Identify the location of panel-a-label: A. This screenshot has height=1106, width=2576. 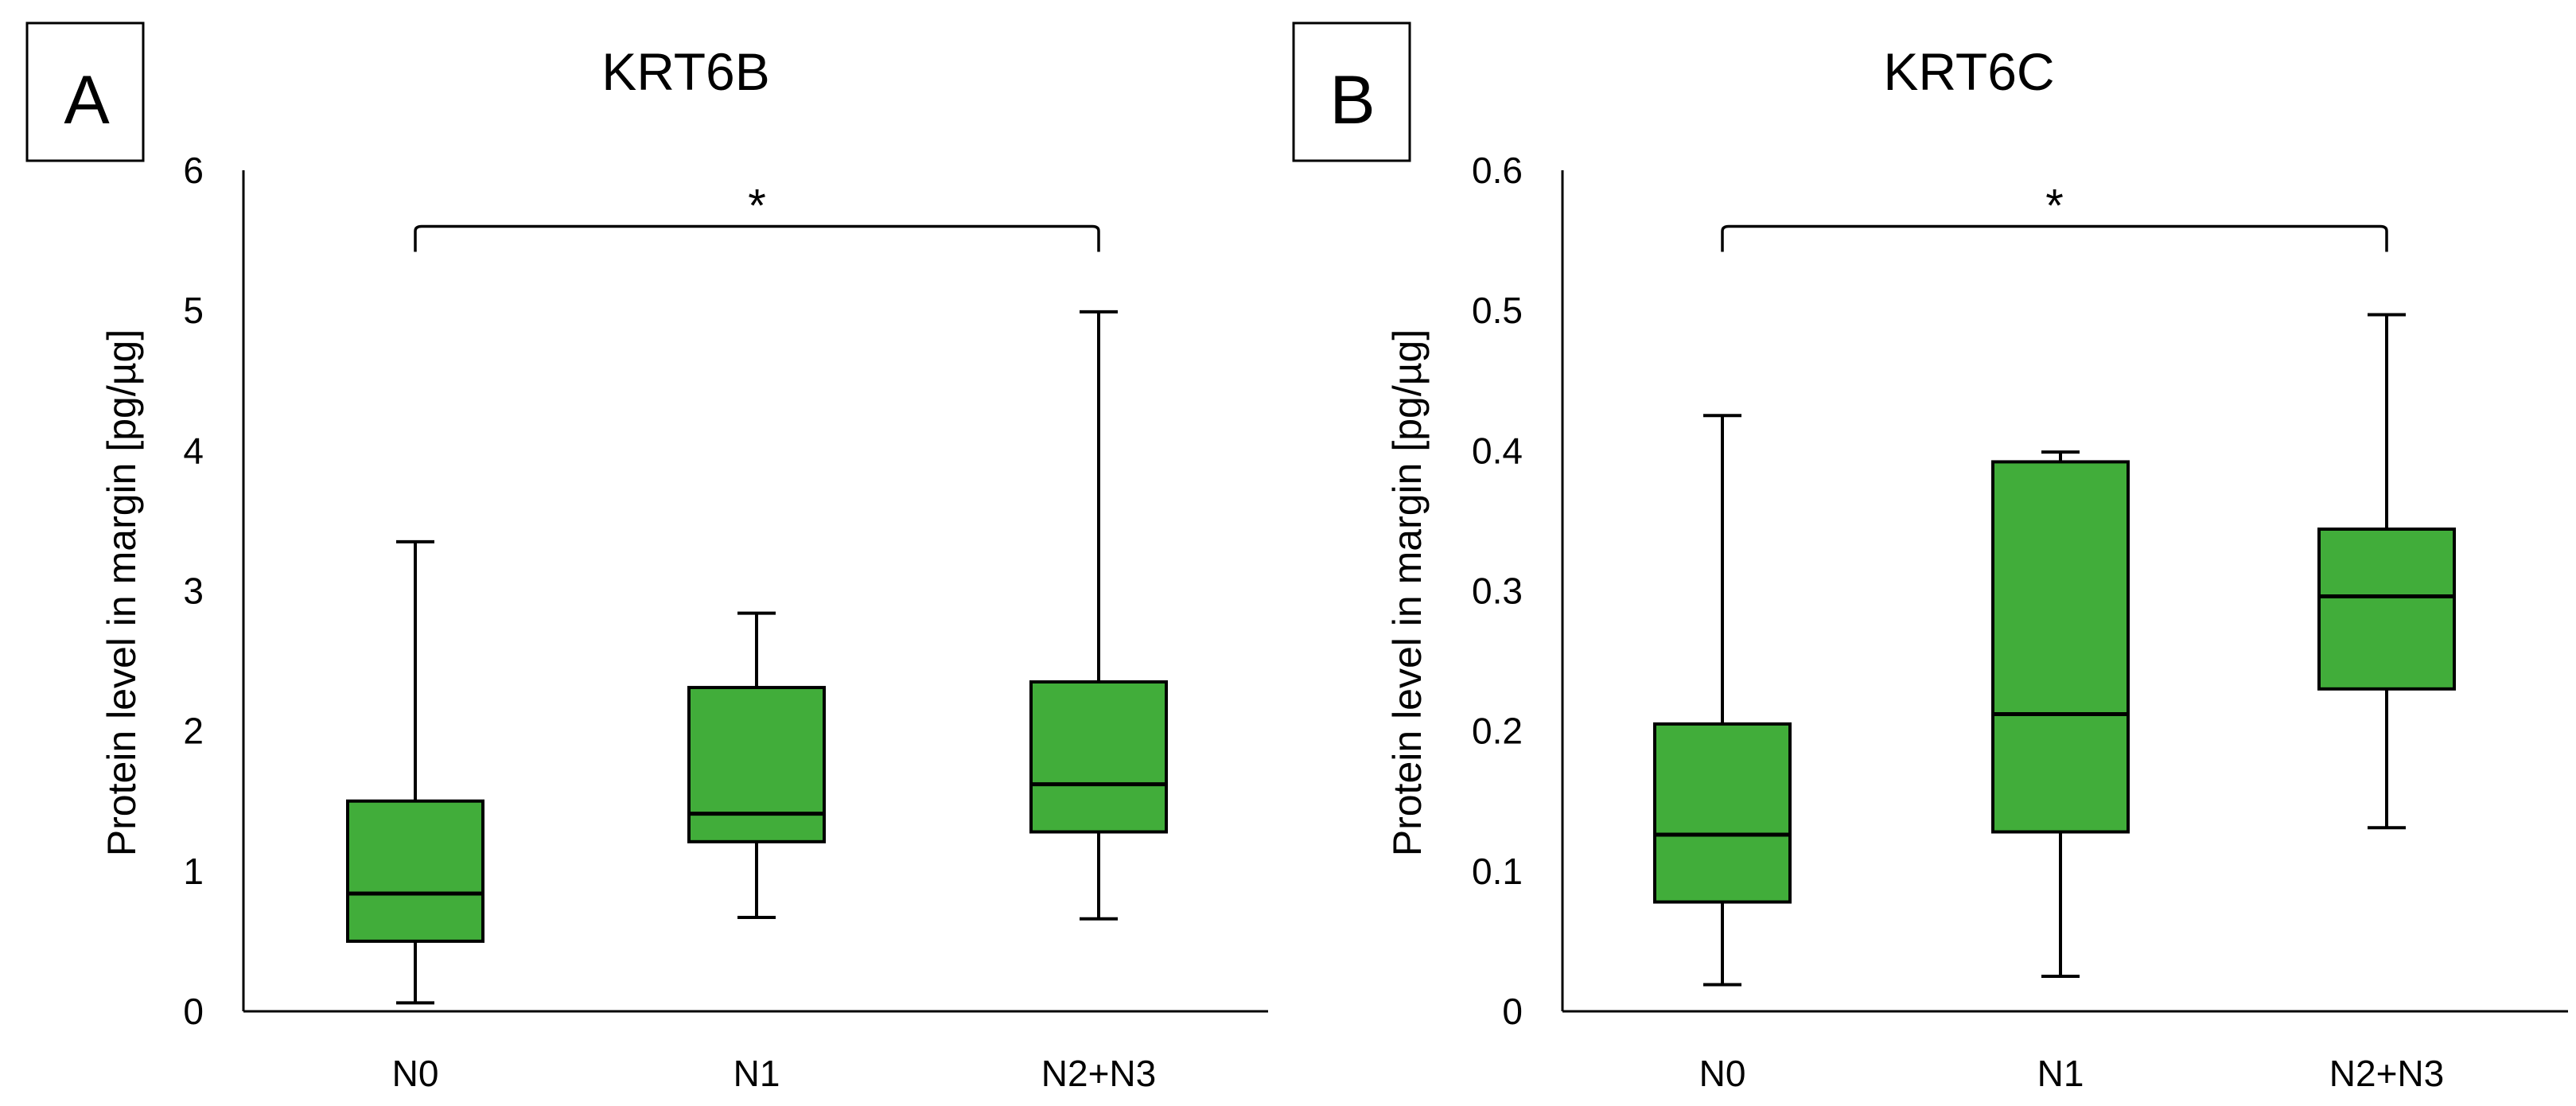
(87, 100).